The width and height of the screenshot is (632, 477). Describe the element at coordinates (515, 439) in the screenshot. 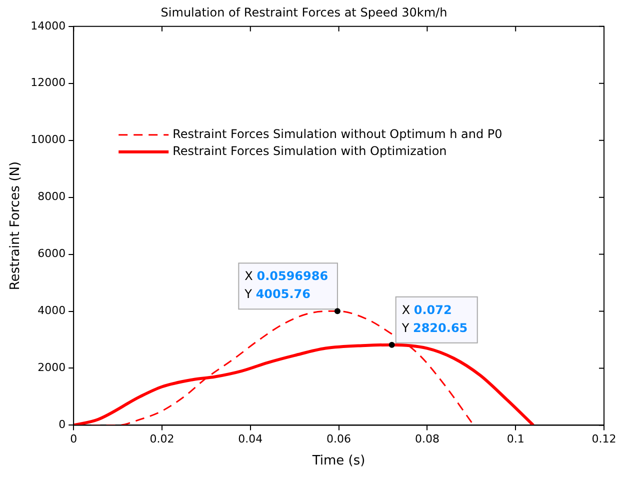

I see `x-tick-label: 0.1` at that location.